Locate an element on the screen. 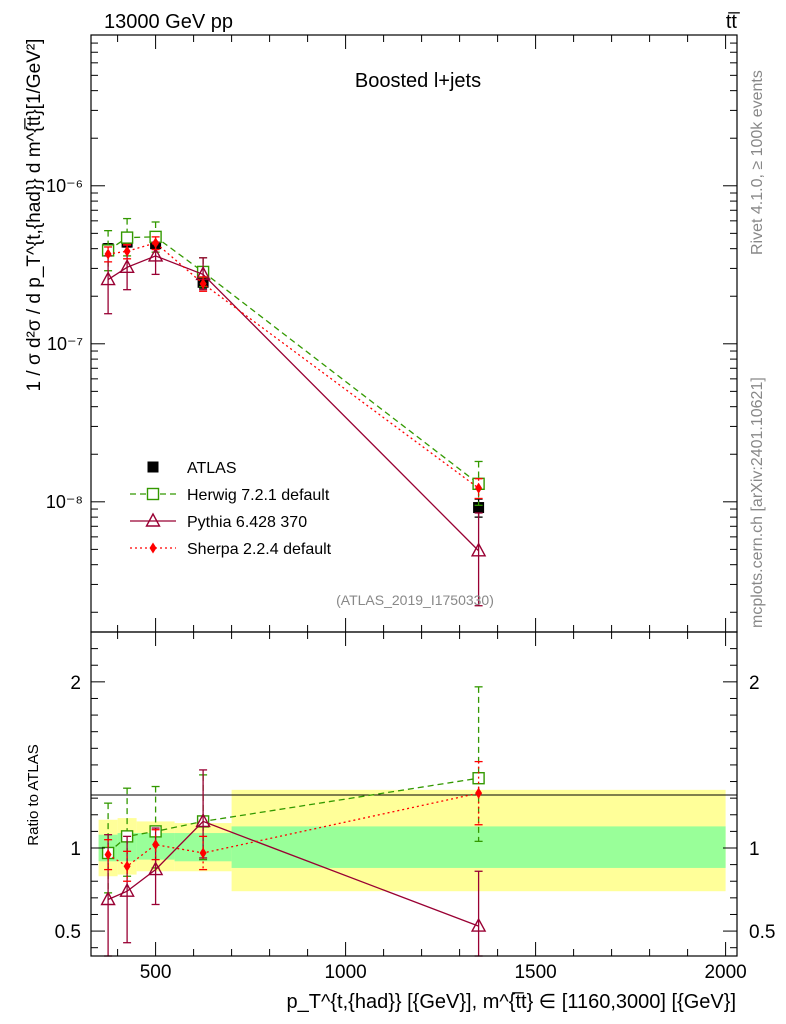 This screenshot has height=1024, width=786. ratio-y-tick-label-right: 0.5 is located at coordinates (762, 932).